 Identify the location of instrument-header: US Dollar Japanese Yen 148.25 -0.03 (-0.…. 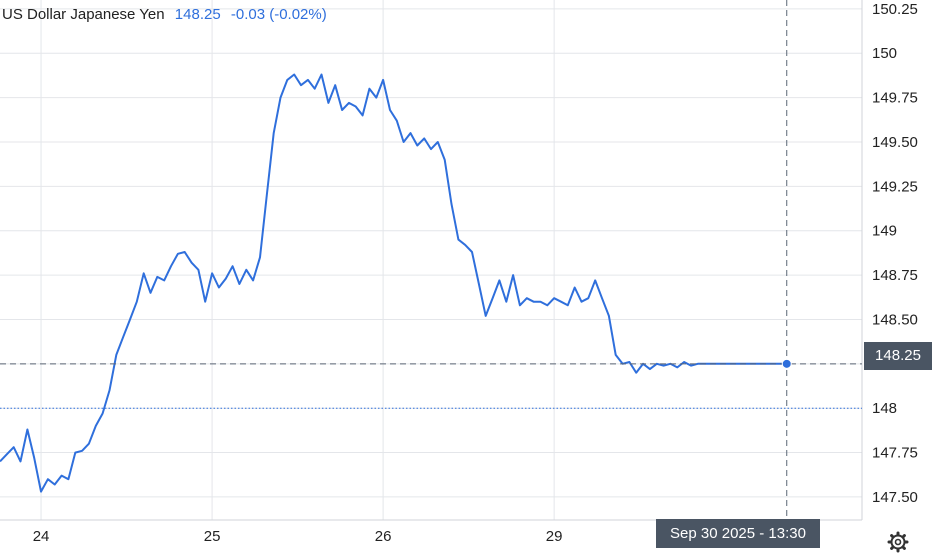
(164, 14).